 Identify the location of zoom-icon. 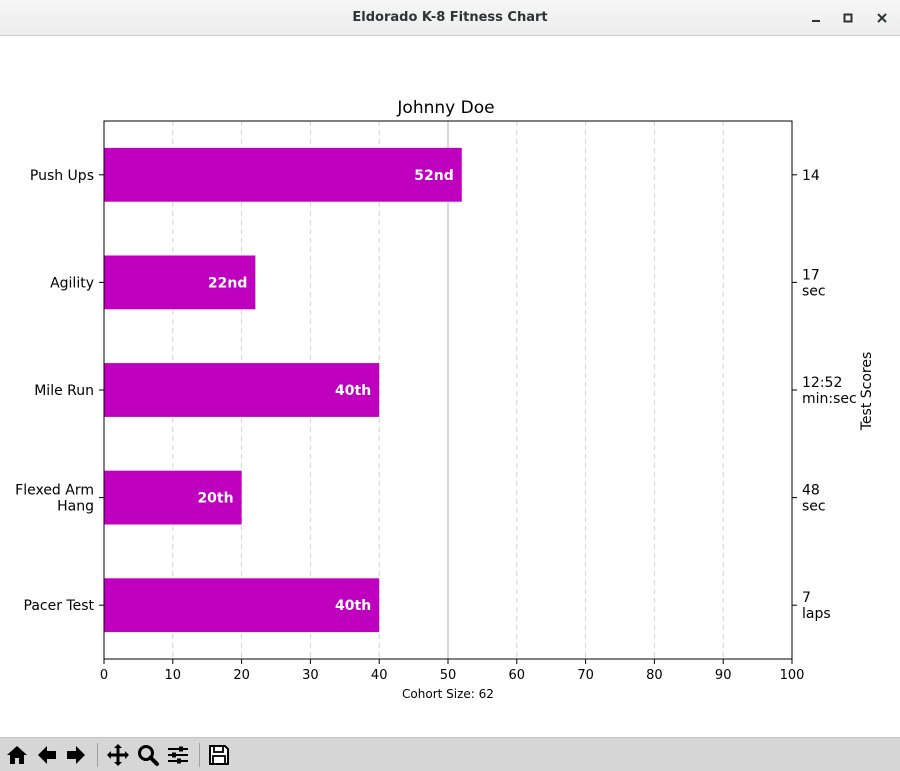
(148, 755).